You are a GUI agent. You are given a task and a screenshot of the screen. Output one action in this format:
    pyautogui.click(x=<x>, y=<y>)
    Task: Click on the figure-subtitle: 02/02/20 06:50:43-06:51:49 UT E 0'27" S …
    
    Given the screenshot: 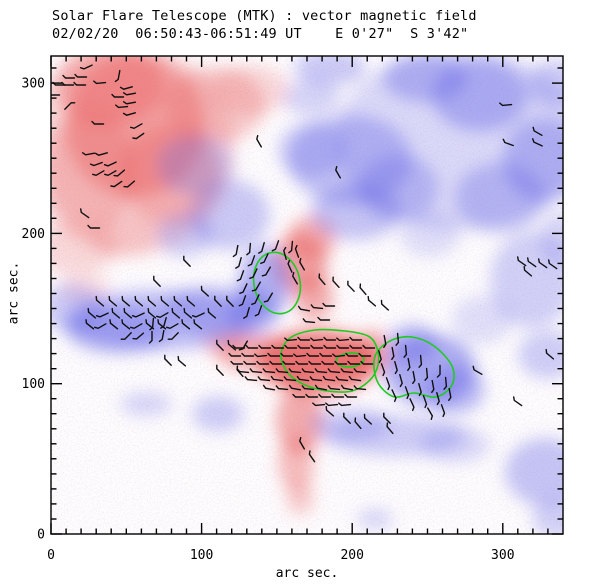 What is the action you would take?
    pyautogui.click(x=260, y=34)
    